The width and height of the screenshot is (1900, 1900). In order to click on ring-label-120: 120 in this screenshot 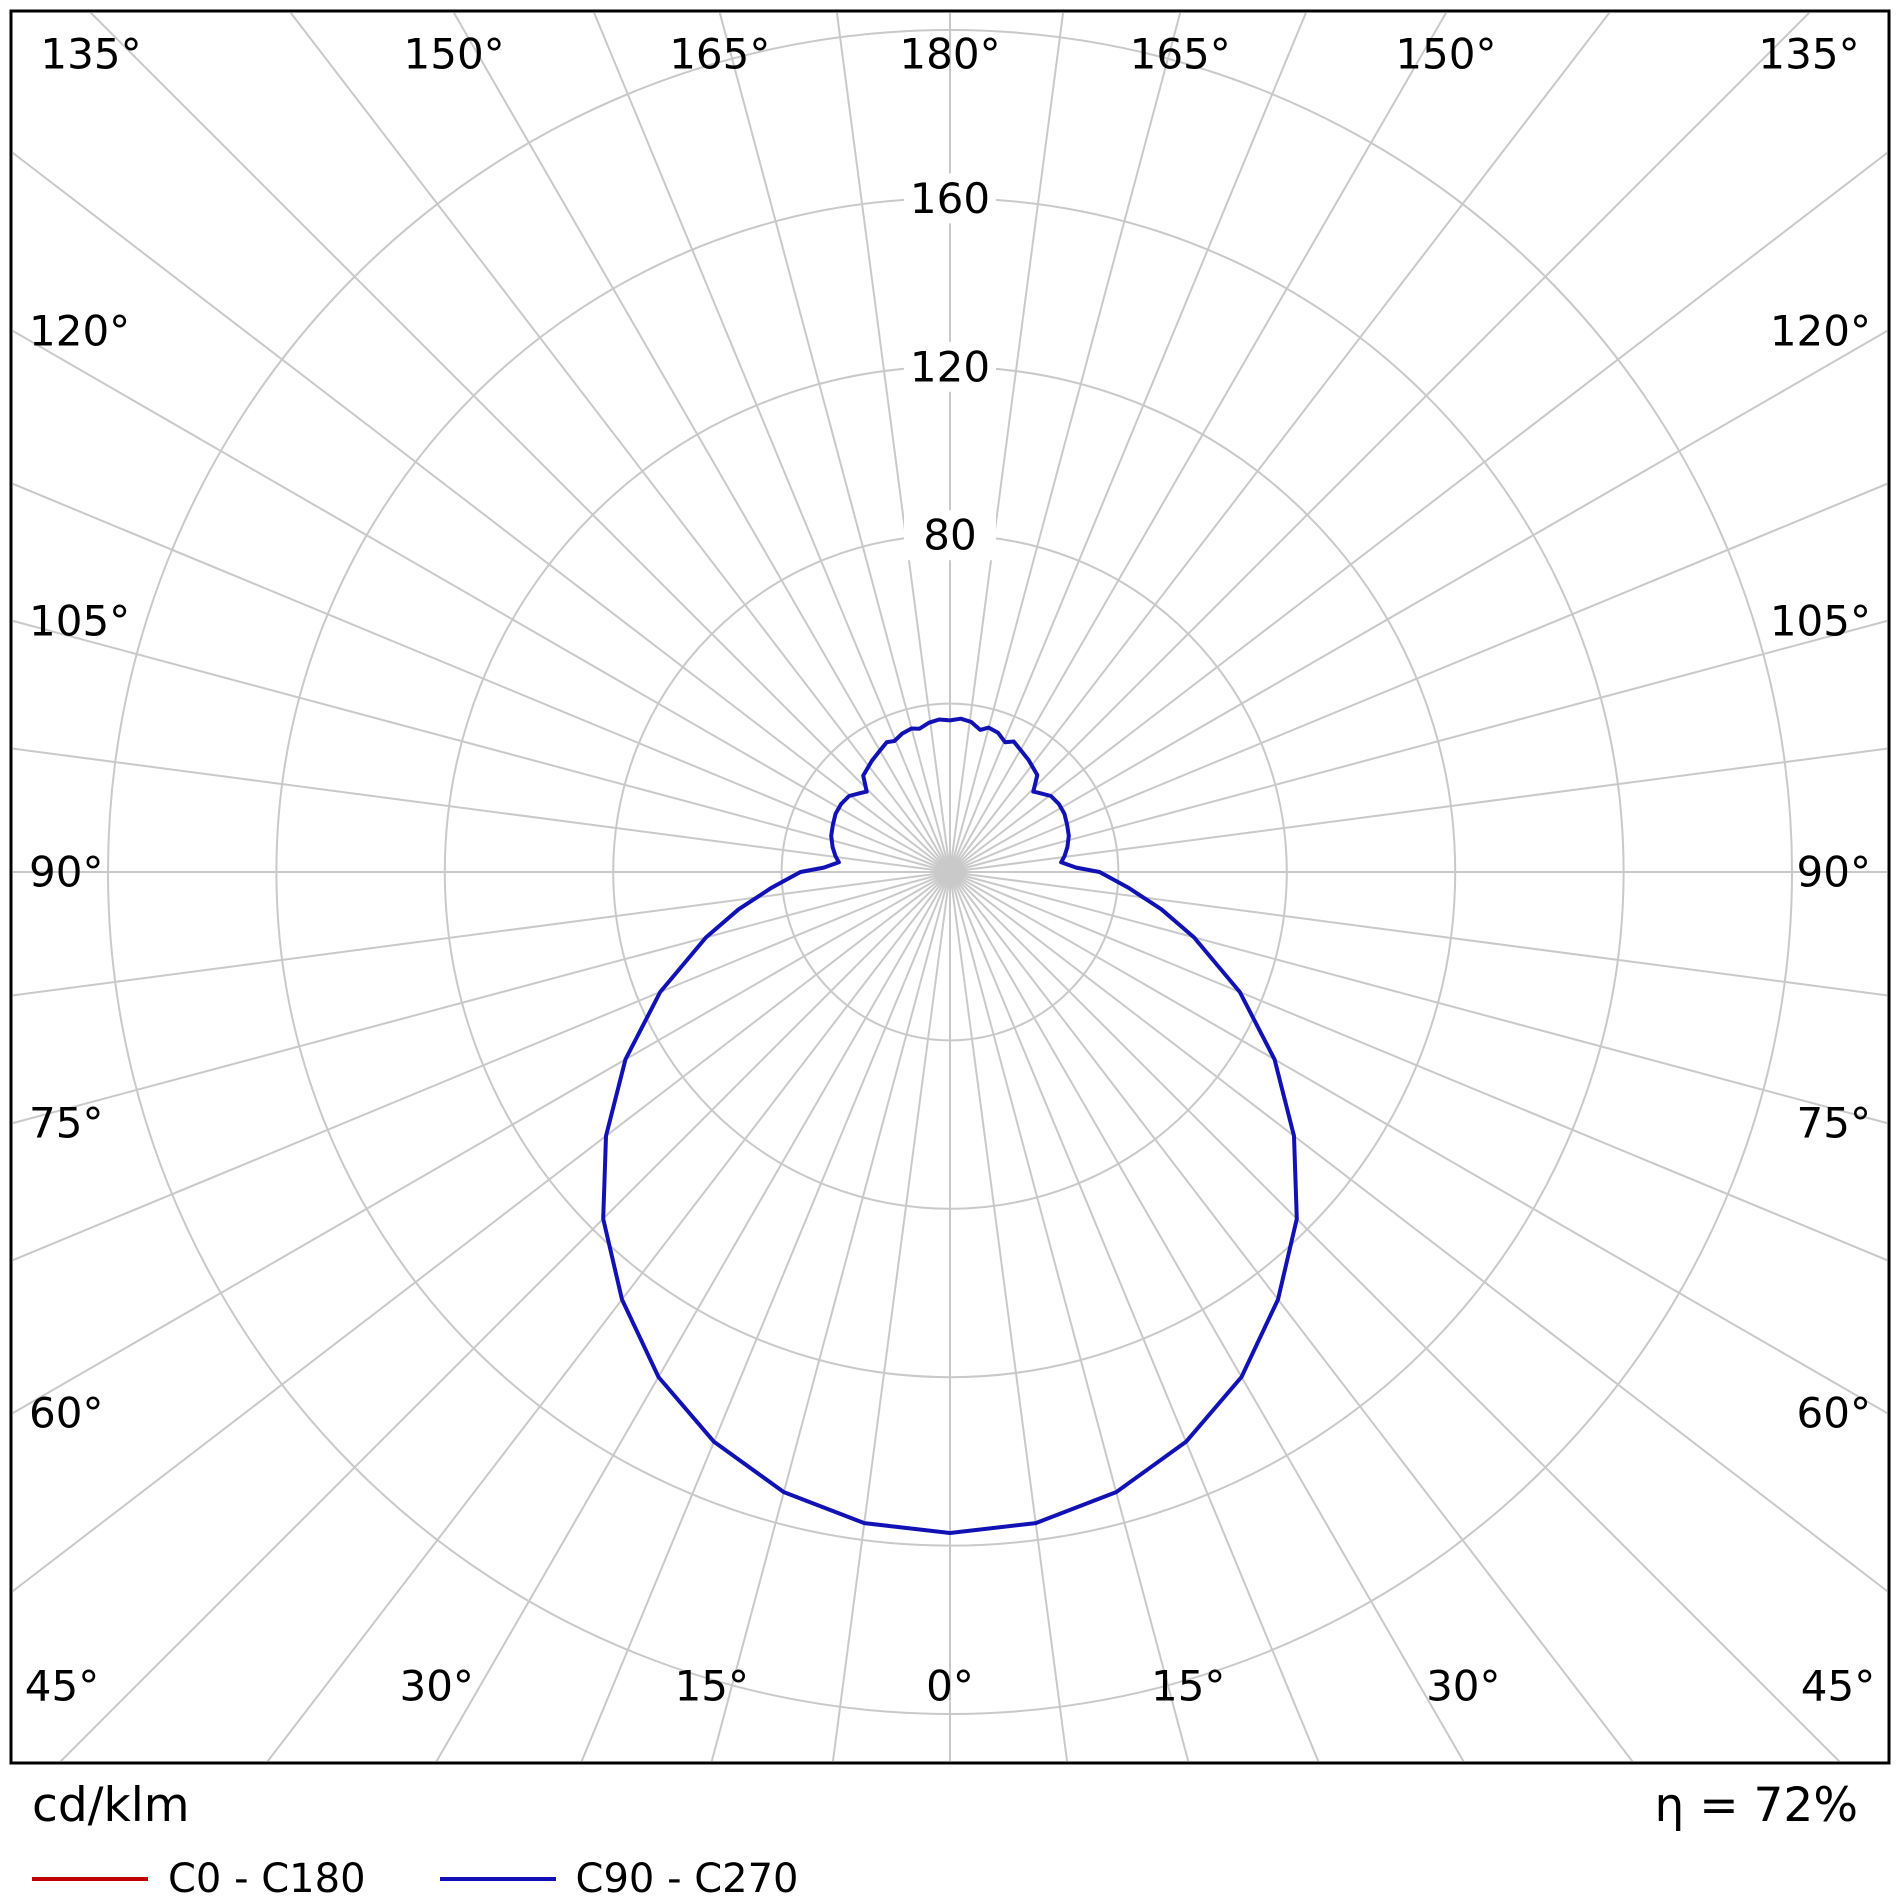, I will do `click(950, 366)`.